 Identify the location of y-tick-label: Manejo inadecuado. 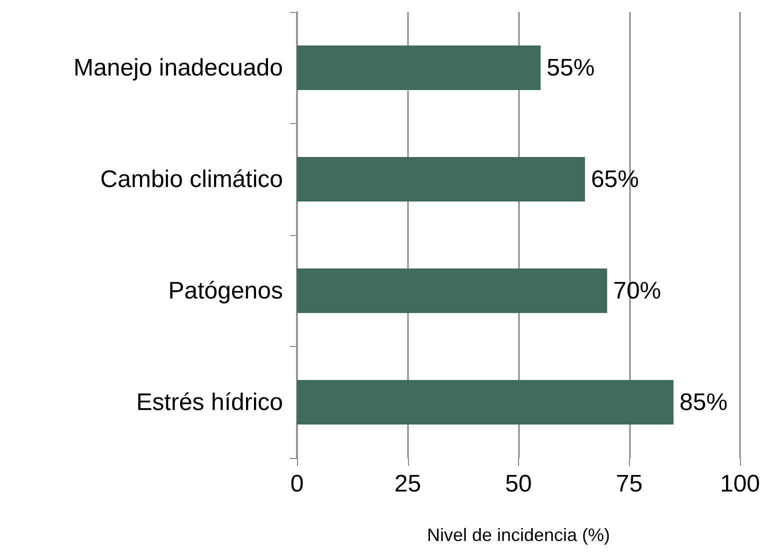
(178, 68).